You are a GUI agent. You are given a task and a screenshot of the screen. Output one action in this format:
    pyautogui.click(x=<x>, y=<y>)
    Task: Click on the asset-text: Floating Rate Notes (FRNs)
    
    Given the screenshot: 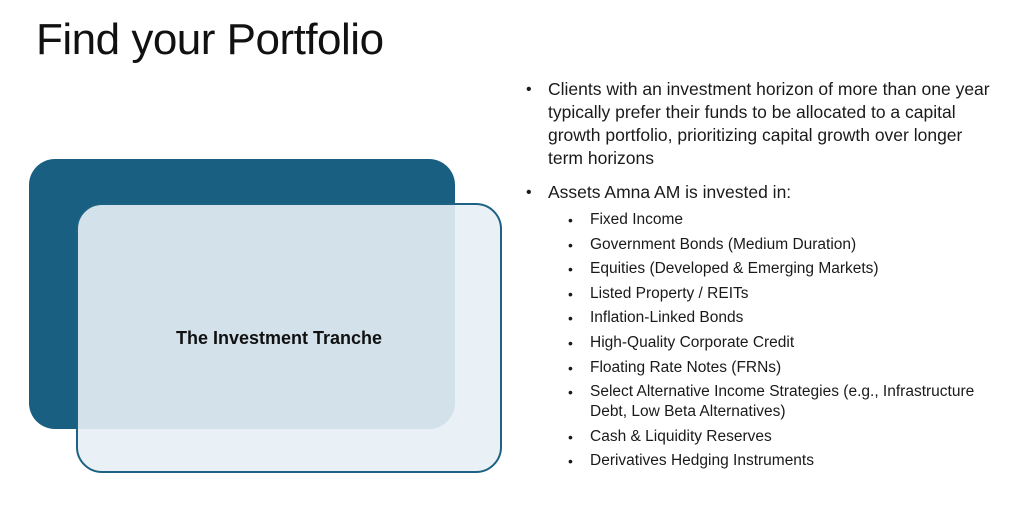 What is the action you would take?
    pyautogui.click(x=686, y=367)
    